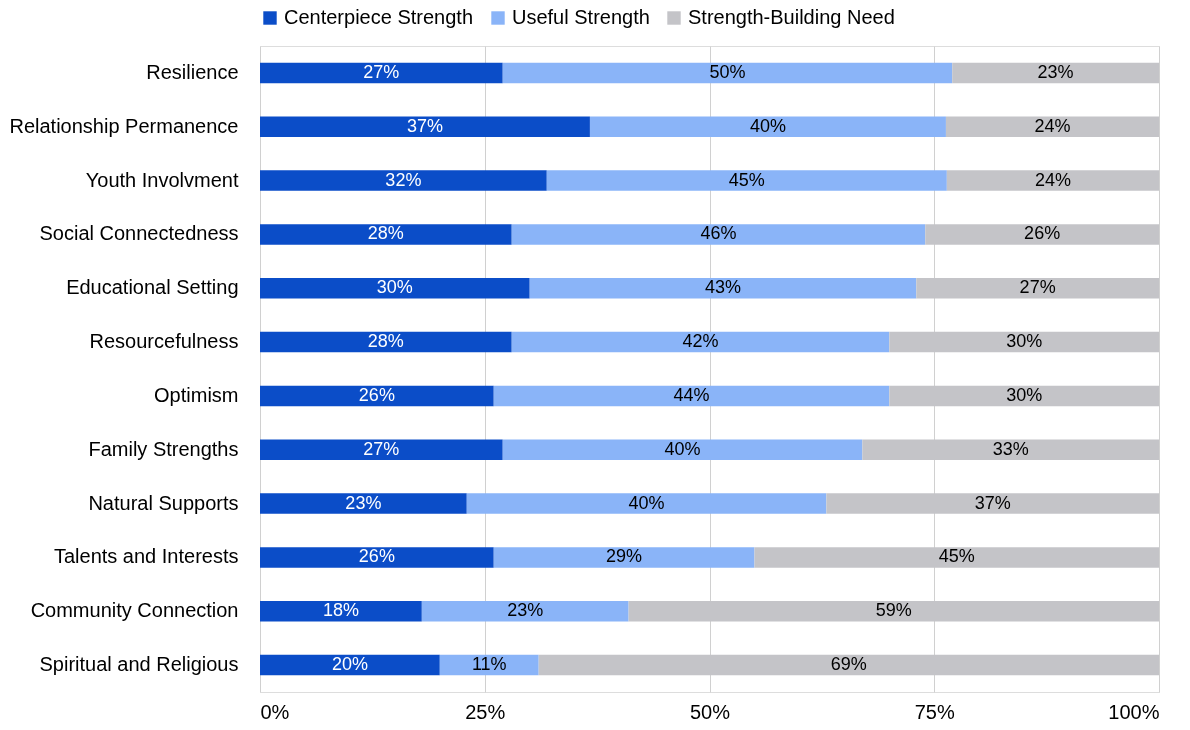 This screenshot has width=1190, height=730. Describe the element at coordinates (124, 125) in the screenshot. I see `y-tick-label: Relationship Permanence` at that location.